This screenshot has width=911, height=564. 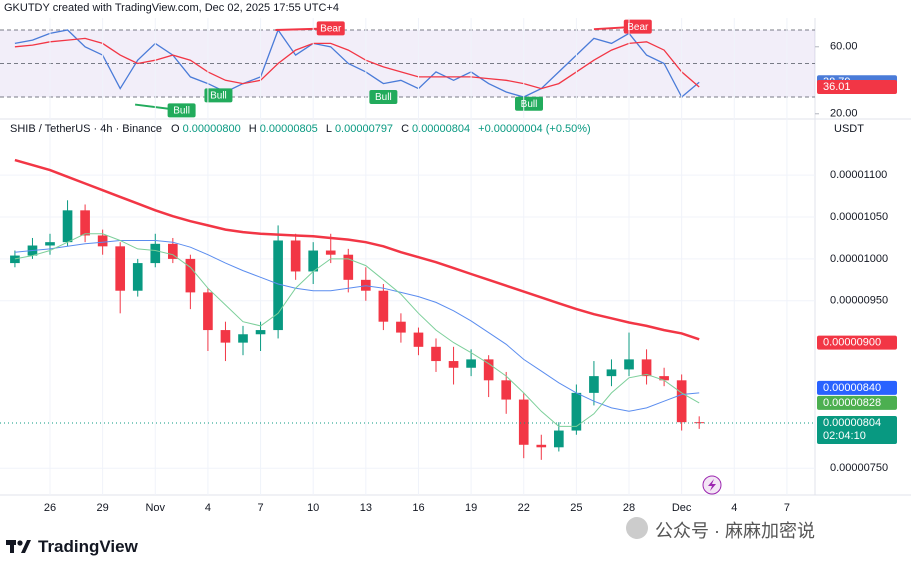 What do you see at coordinates (858, 175) in the screenshot?
I see `y-tick-label: 0.00001100` at bounding box center [858, 175].